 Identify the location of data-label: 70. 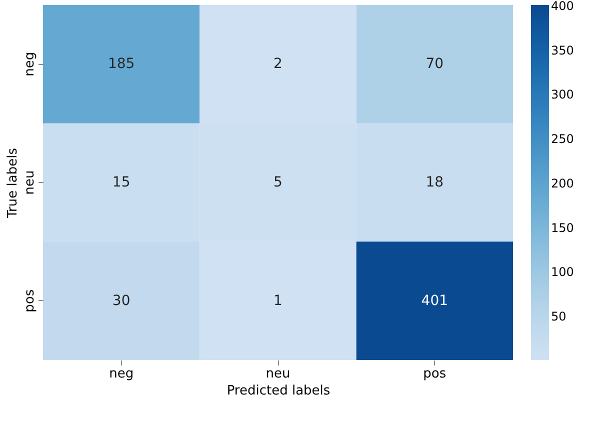
(435, 64).